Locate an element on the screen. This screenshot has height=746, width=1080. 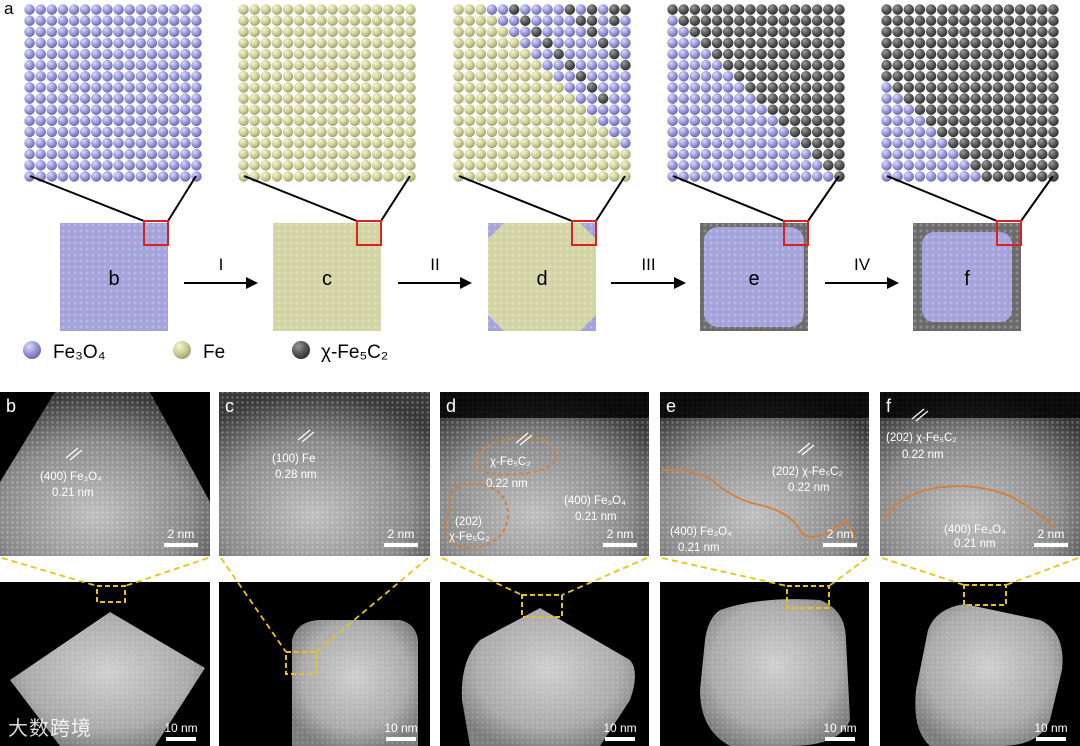
particle-schematic-e: e is located at coordinates (756, 253).